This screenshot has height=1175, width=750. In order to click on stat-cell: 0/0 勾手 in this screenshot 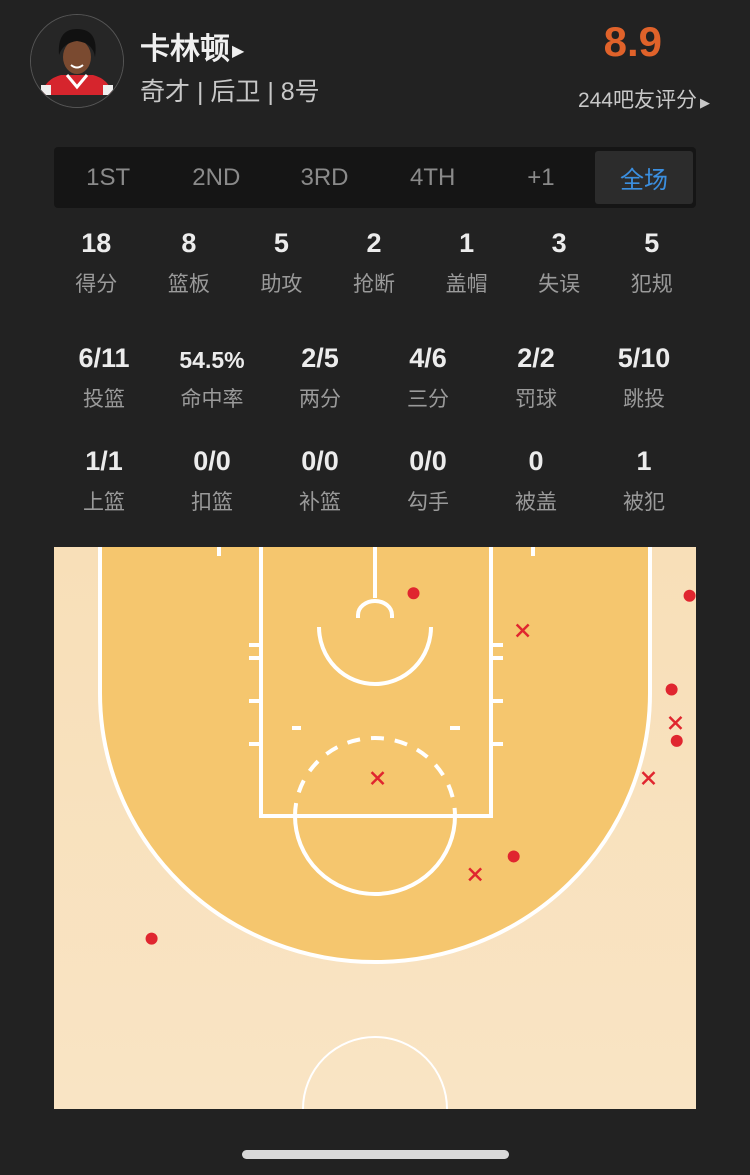, I will do `click(428, 481)`.